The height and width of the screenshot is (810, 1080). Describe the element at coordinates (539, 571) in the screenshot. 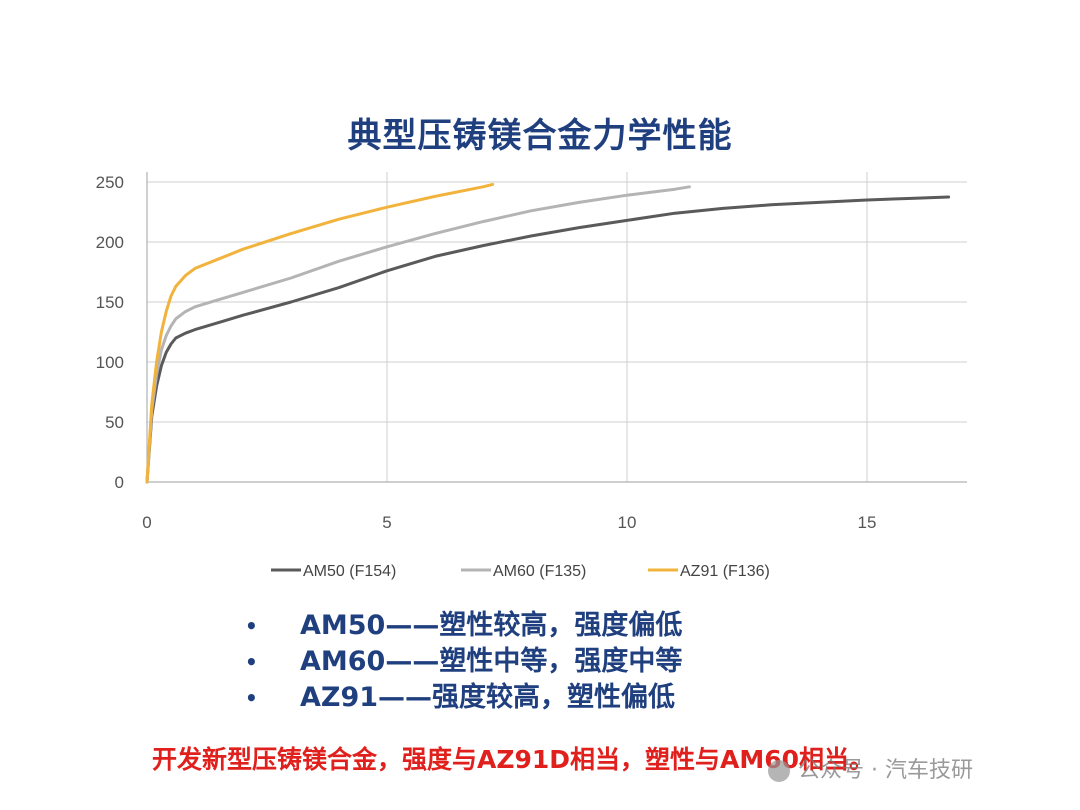

I see `legend-label-2: AM60 (F135)` at that location.